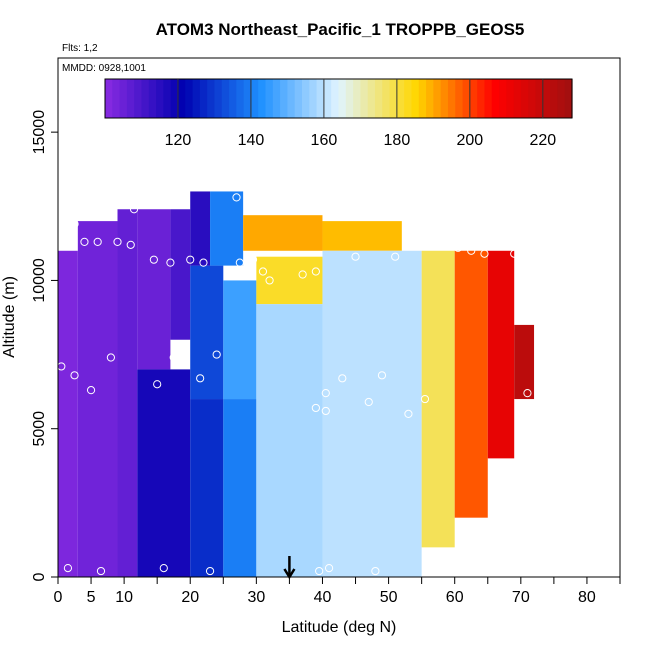  What do you see at coordinates (324, 140) in the screenshot?
I see `colorbar-tick-label: 160` at bounding box center [324, 140].